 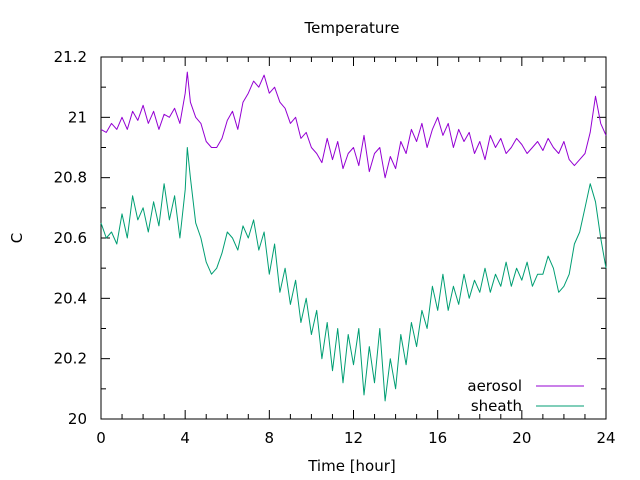 I want to click on y-axis-label: C, so click(x=17, y=238).